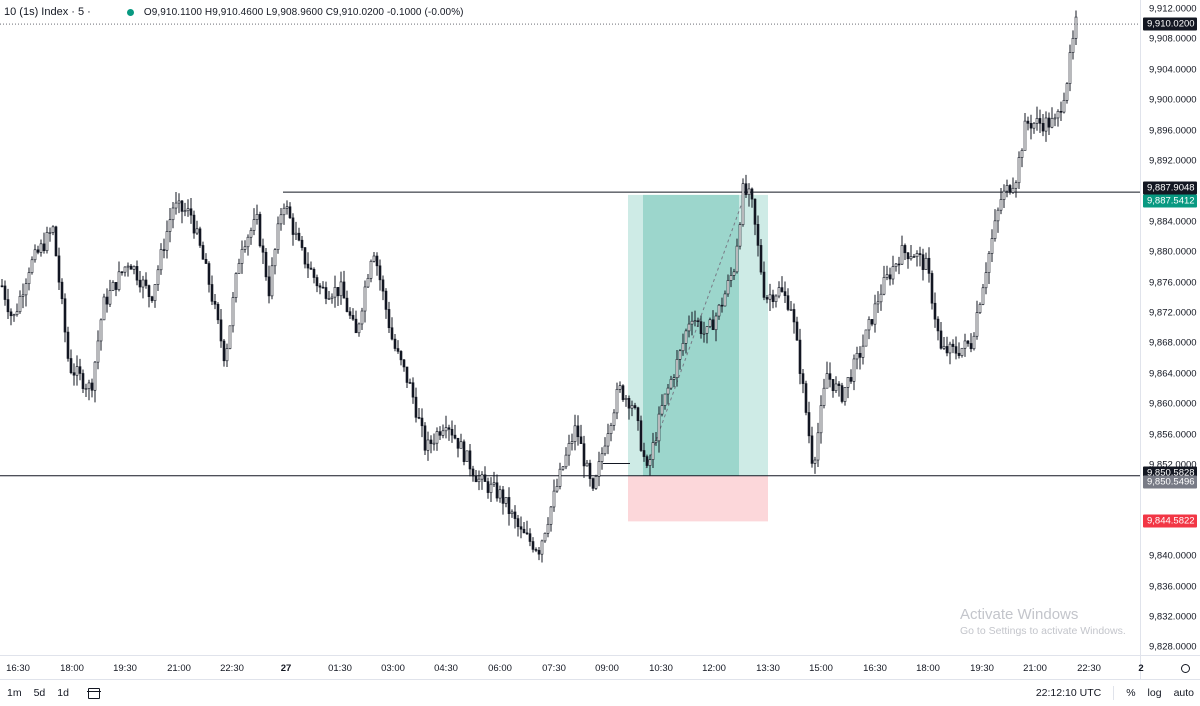 This screenshot has height=706, width=1200. I want to click on range-1m-button: 1m, so click(14, 693).